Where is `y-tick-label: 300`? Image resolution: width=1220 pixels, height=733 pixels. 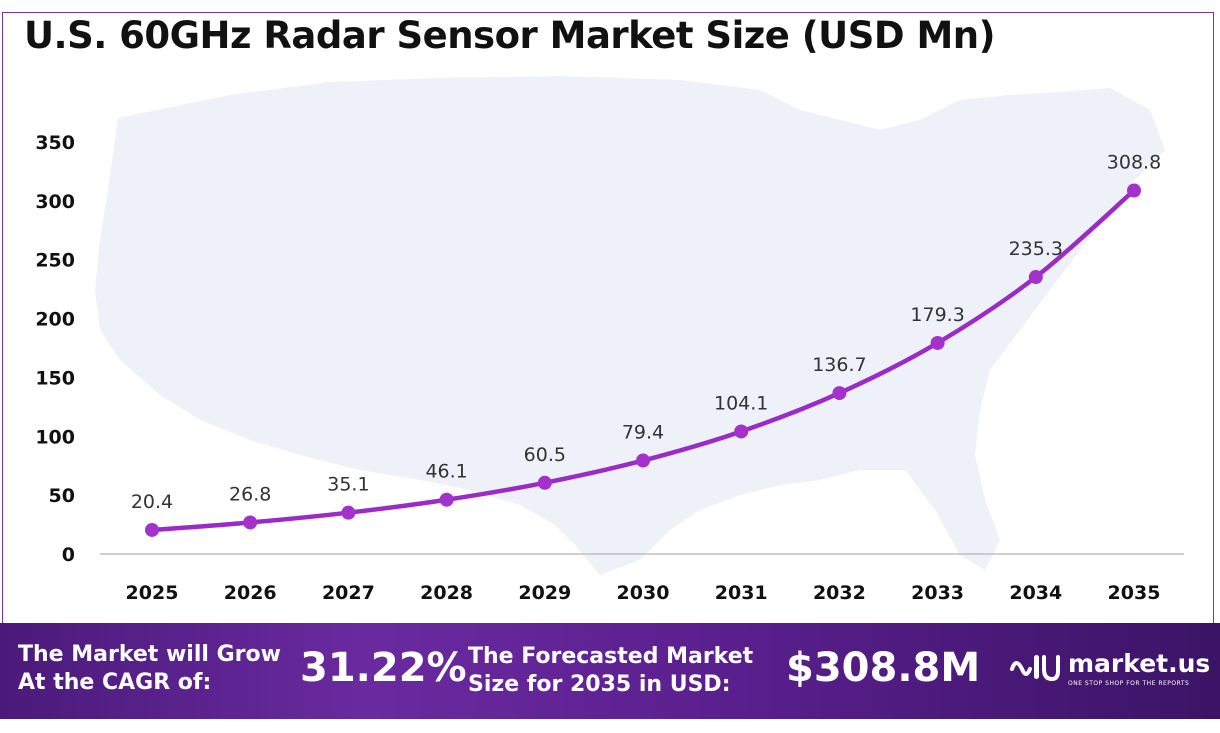 y-tick-label: 300 is located at coordinates (55, 202).